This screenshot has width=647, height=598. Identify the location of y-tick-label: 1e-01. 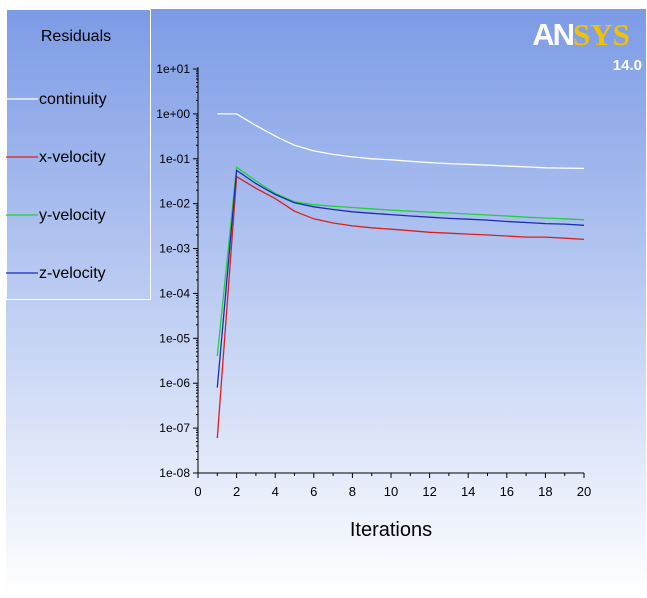
(174, 159).